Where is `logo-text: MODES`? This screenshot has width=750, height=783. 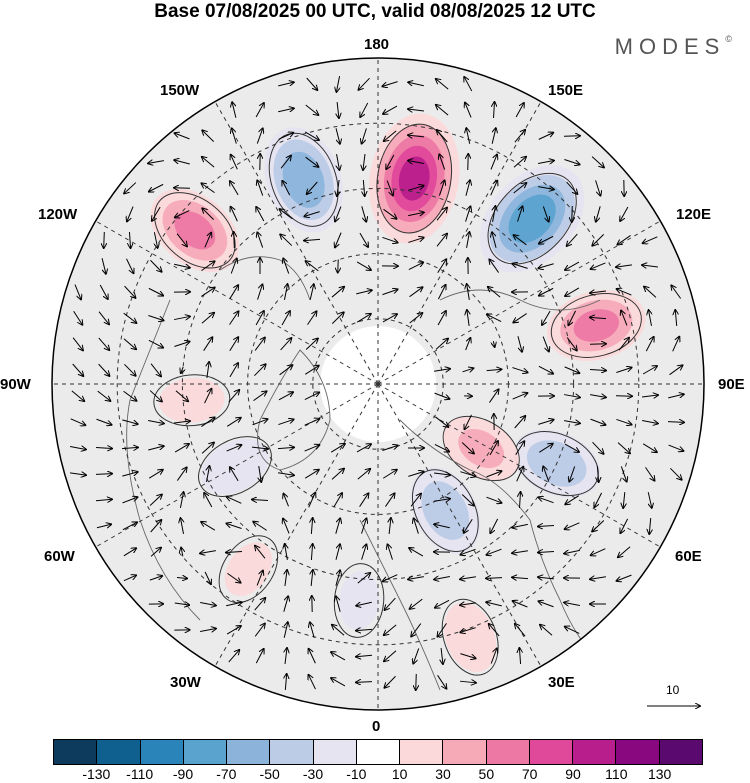
logo-text: MODES is located at coordinates (670, 46).